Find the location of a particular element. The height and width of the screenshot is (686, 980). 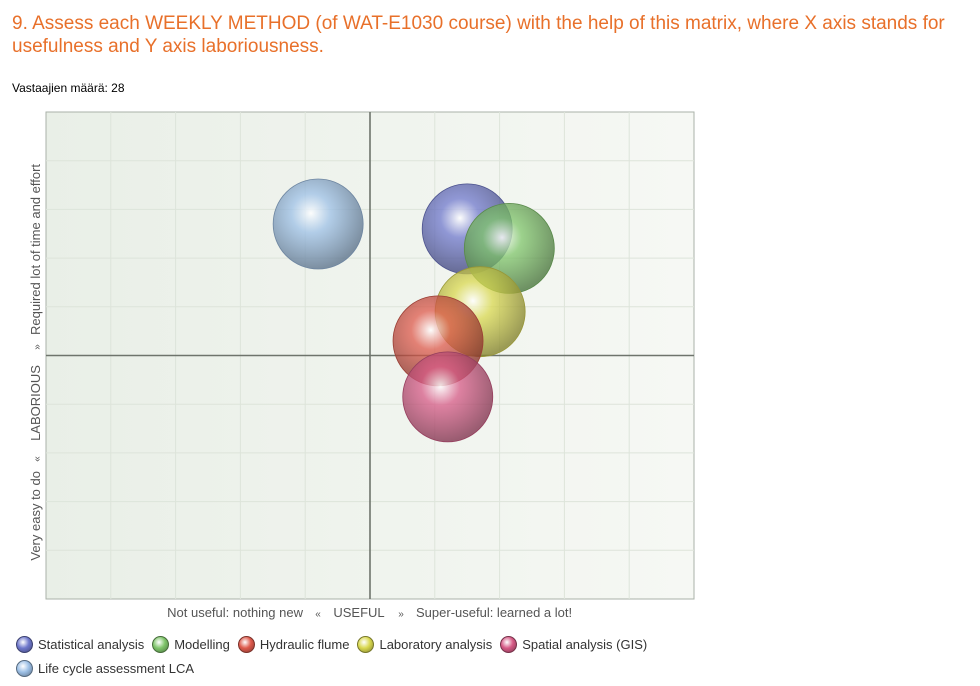

legend-label: Hydraulic flume is located at coordinates (304, 644).